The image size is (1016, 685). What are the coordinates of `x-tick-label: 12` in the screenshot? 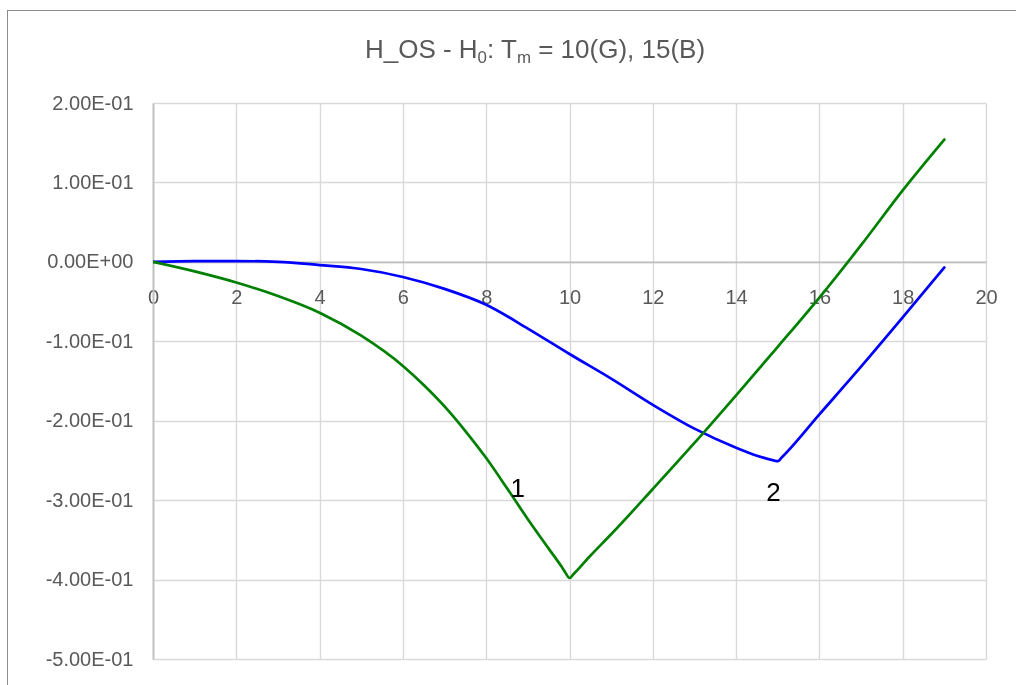 It's located at (653, 297).